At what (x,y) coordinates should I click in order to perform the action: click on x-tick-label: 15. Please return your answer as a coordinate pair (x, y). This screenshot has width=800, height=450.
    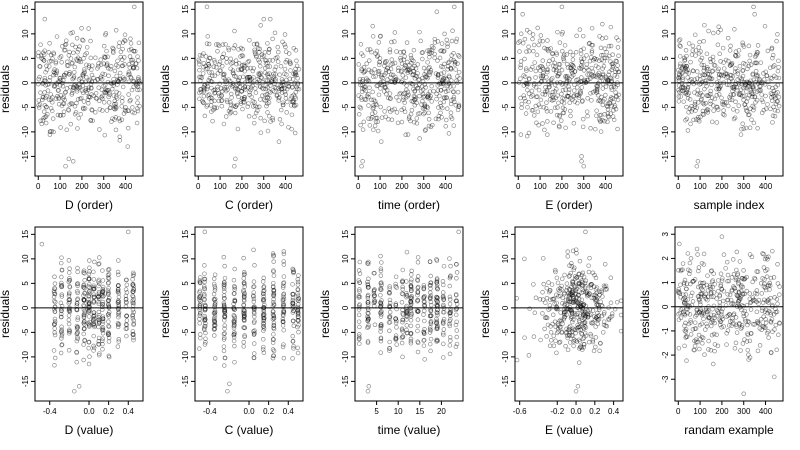
    Looking at the image, I should click on (419, 411).